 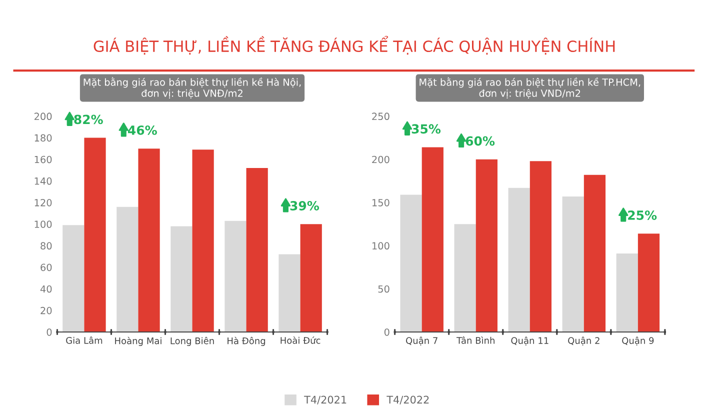 I want to click on annotation: 35%, so click(x=426, y=129).